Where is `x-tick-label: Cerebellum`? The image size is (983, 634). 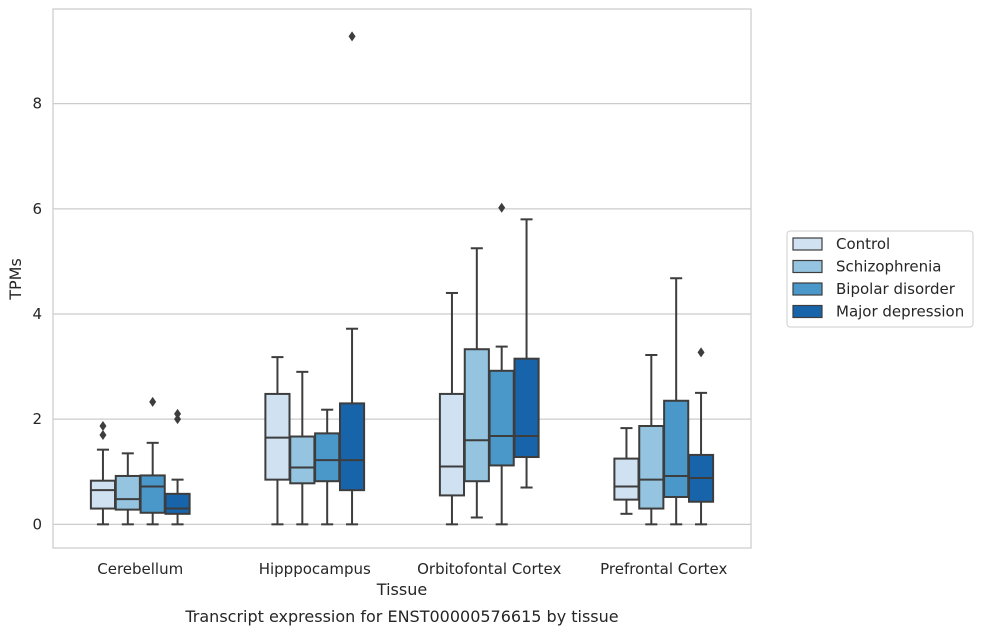 x-tick-label: Cerebellum is located at coordinates (140, 569).